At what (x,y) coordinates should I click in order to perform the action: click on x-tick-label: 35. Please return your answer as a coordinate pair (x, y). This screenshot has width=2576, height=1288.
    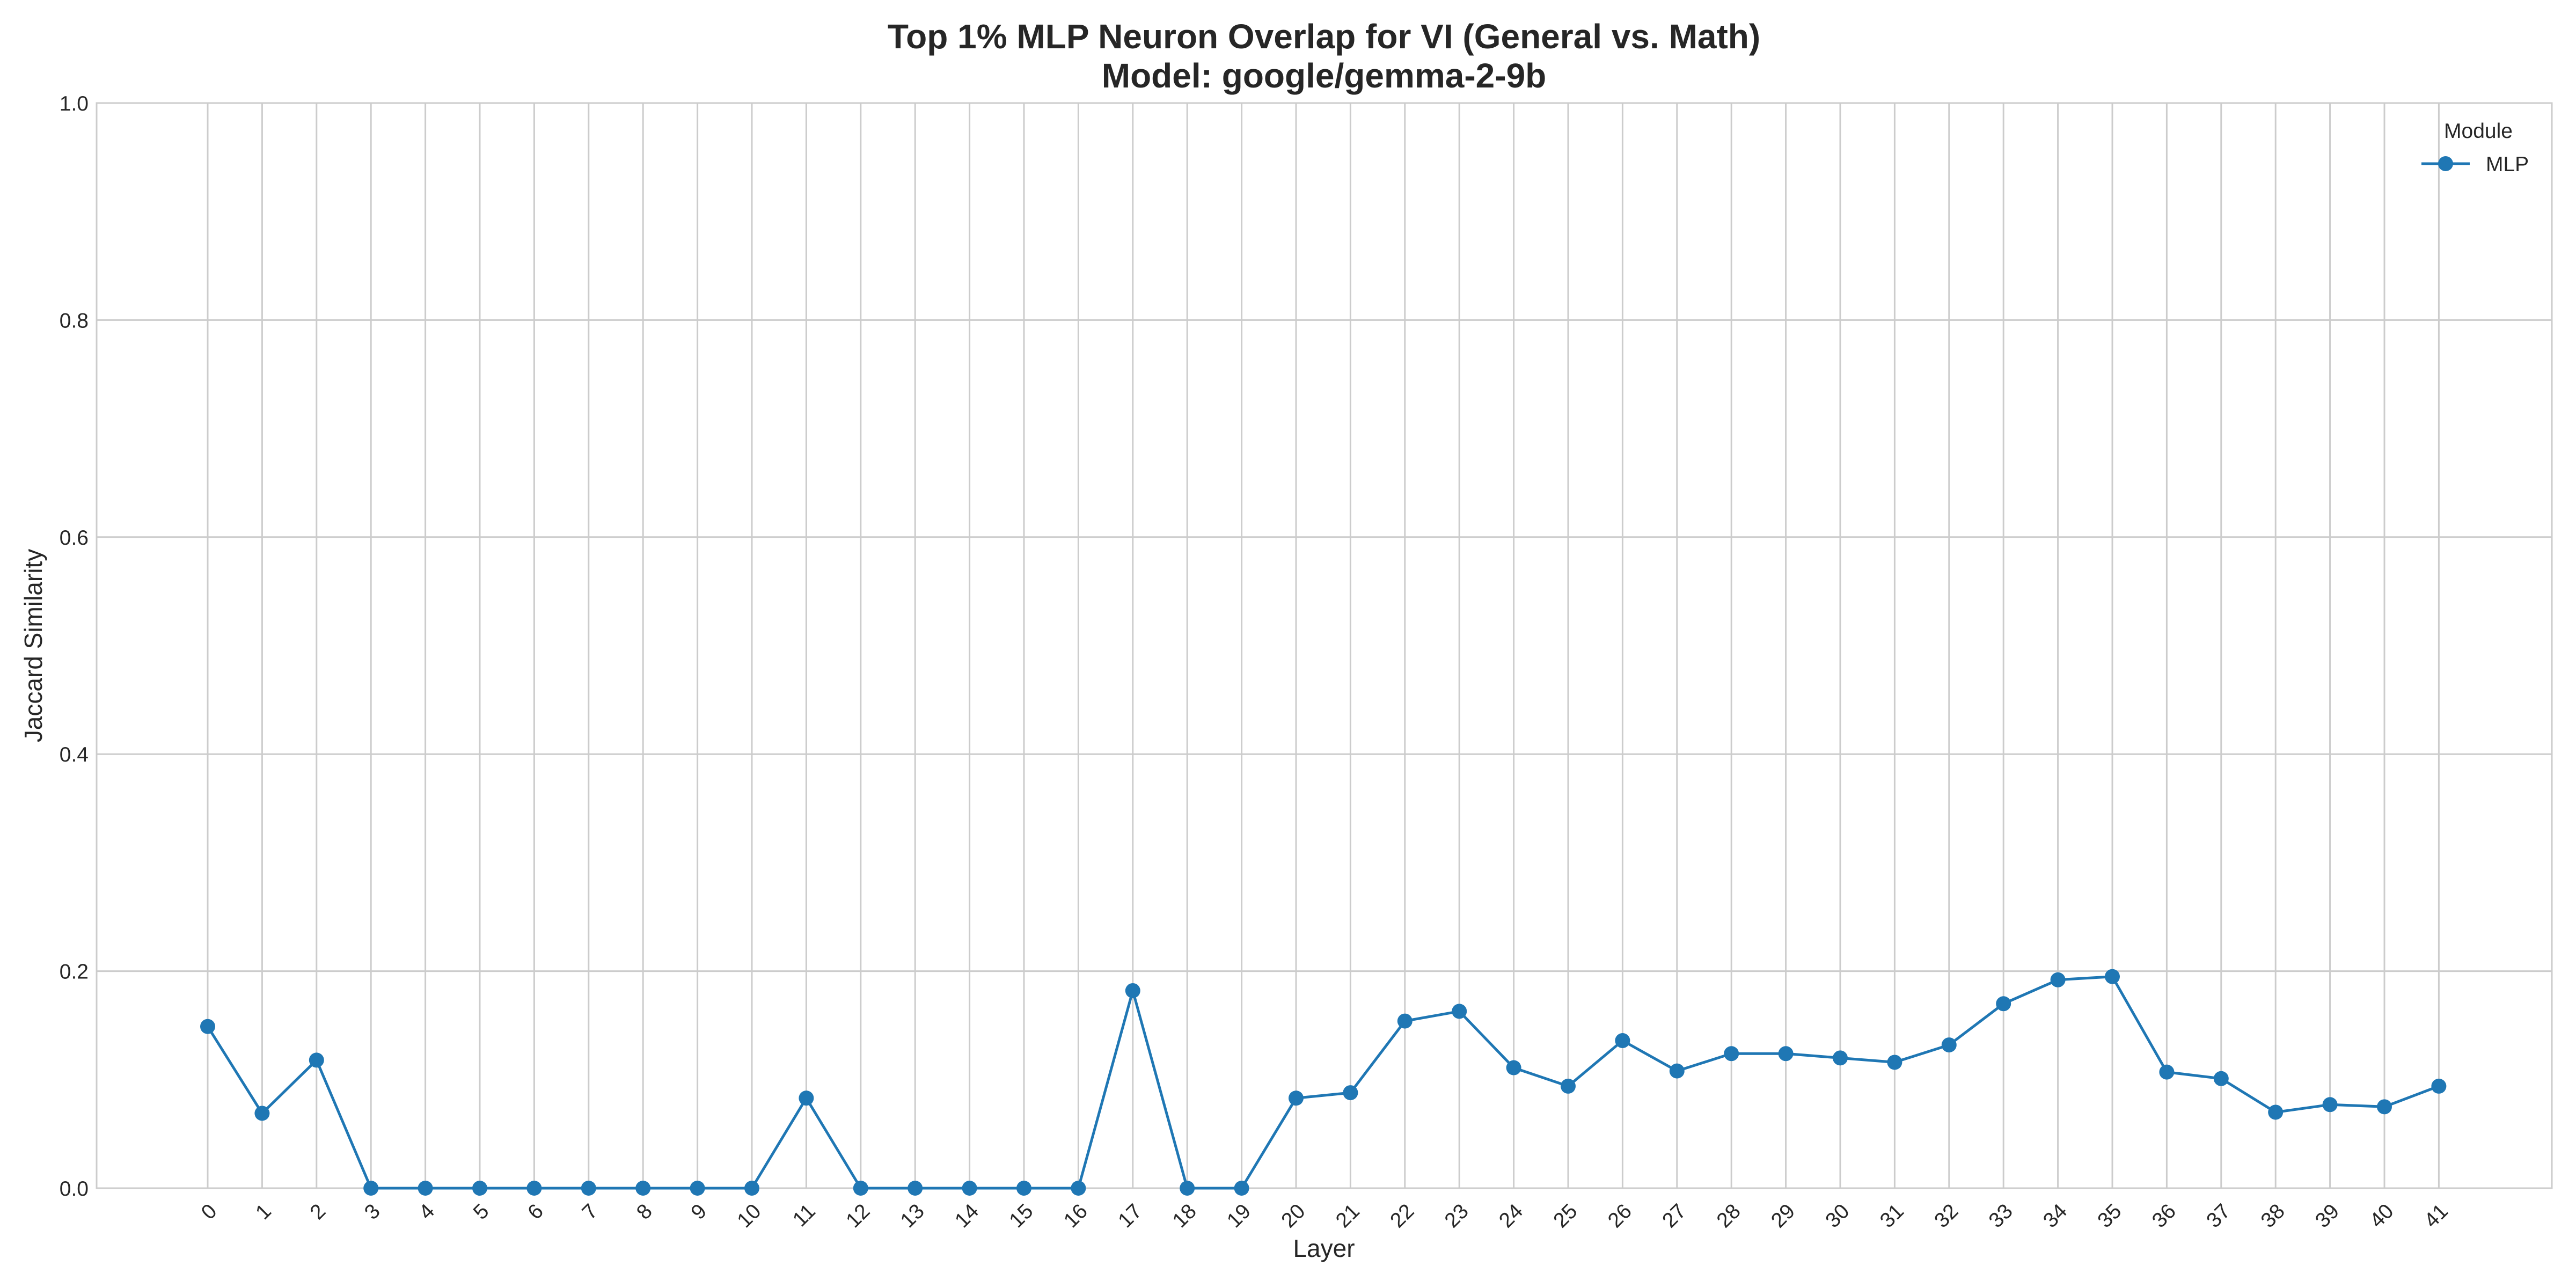
    Looking at the image, I should click on (2110, 1215).